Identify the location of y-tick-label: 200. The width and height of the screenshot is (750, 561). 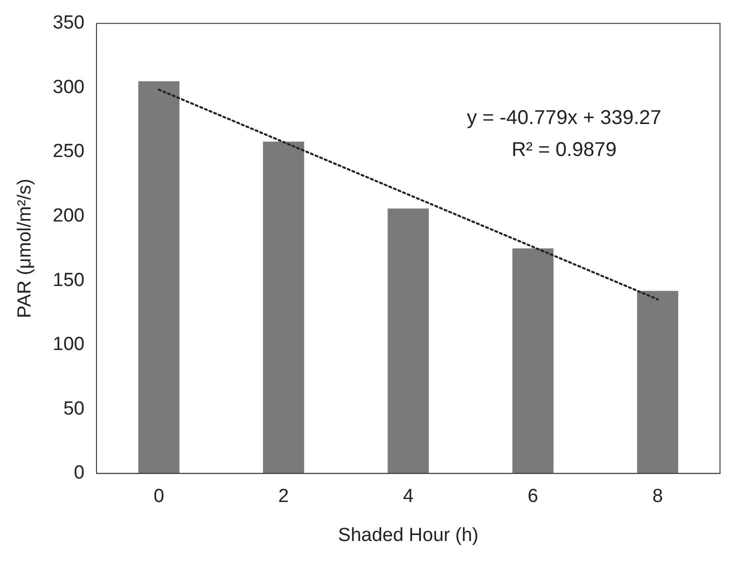
(68, 215).